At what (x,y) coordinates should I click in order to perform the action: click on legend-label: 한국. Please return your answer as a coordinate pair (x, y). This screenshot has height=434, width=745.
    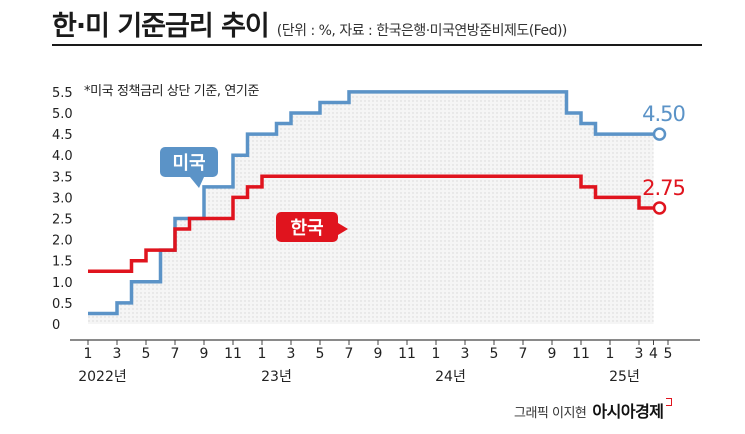
    Looking at the image, I should click on (306, 228).